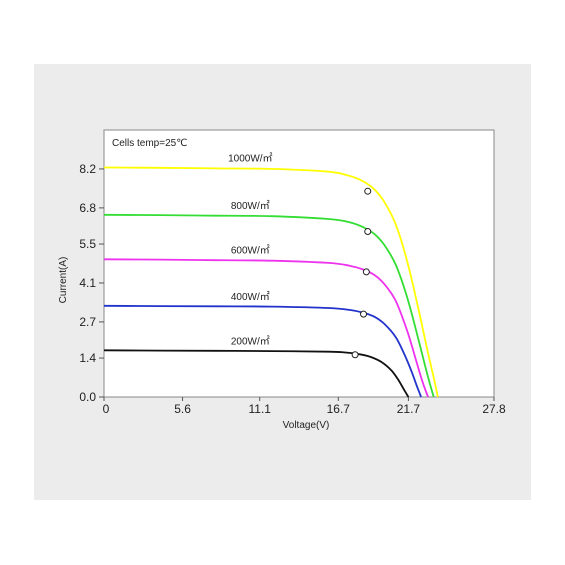  I want to click on y-tick-label: 8.2, so click(87, 169).